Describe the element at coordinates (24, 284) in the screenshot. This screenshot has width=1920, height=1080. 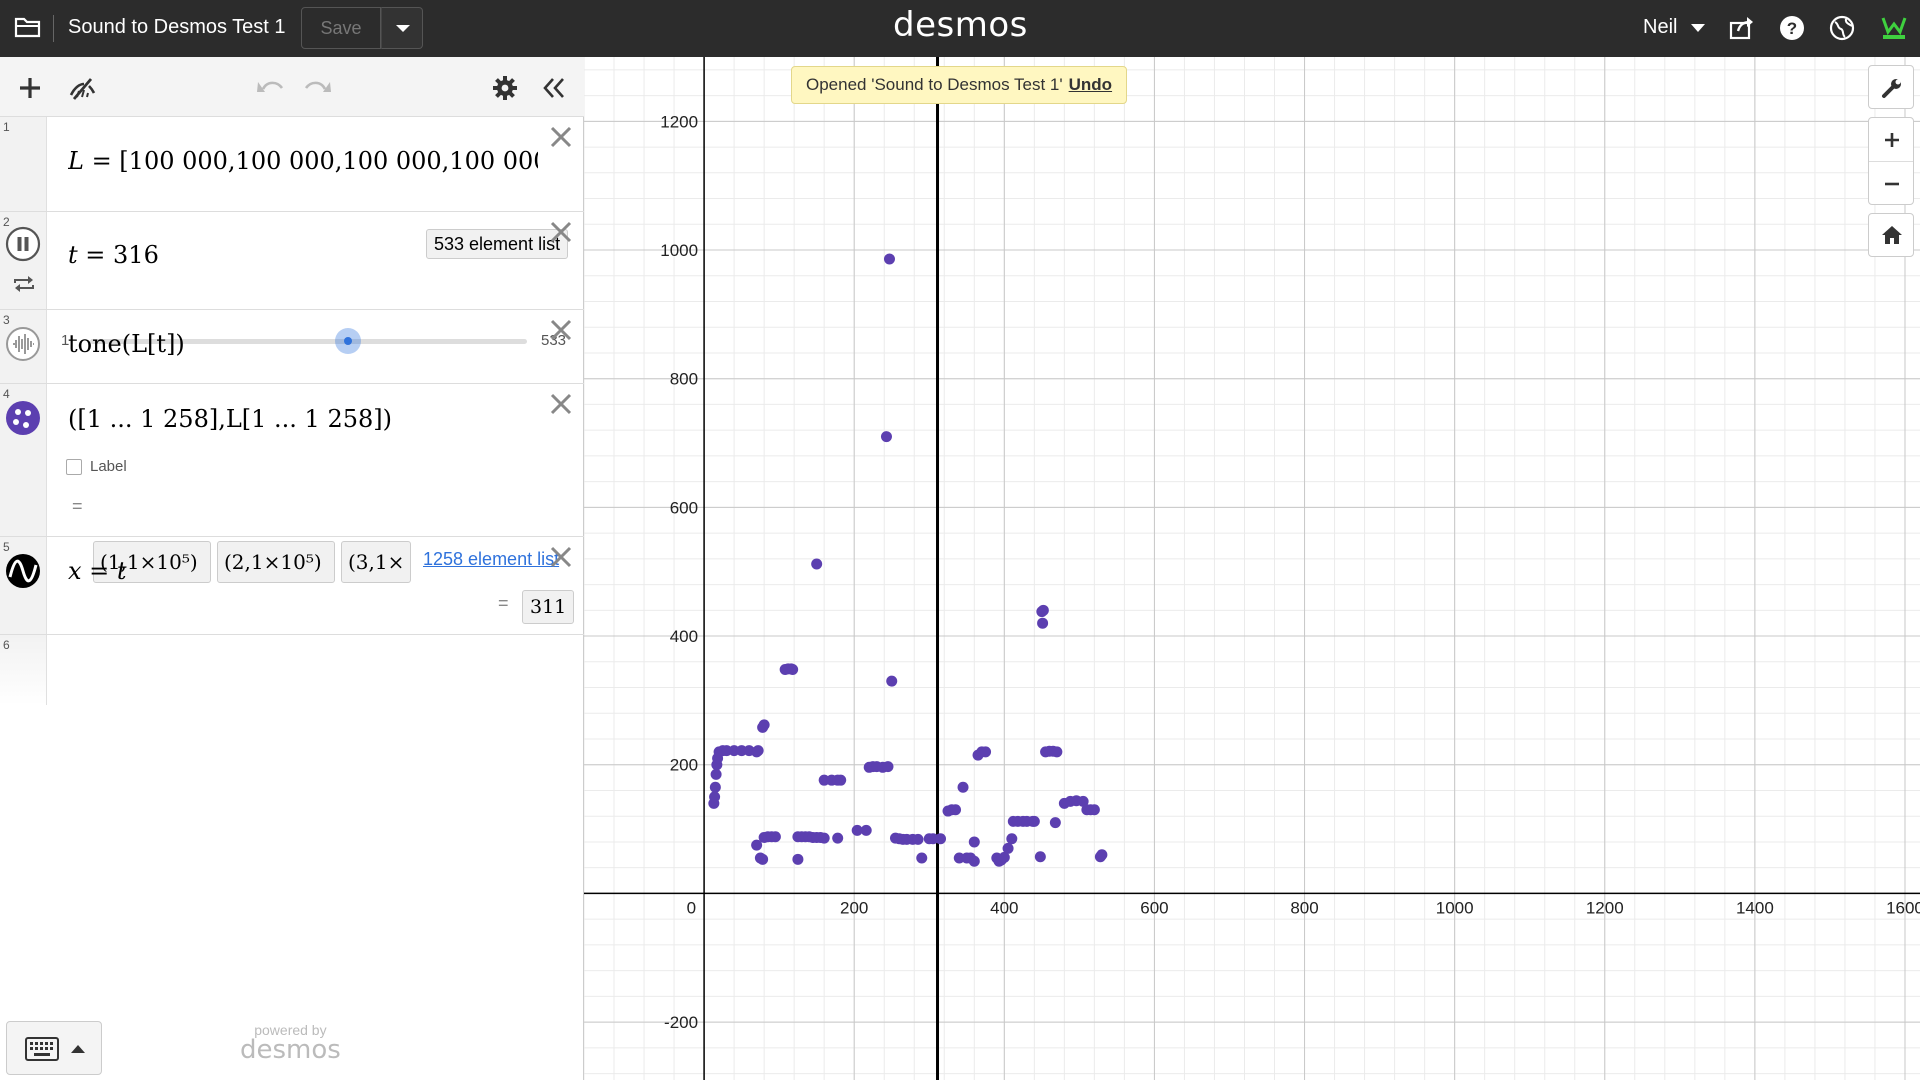
I see `loop-icon` at that location.